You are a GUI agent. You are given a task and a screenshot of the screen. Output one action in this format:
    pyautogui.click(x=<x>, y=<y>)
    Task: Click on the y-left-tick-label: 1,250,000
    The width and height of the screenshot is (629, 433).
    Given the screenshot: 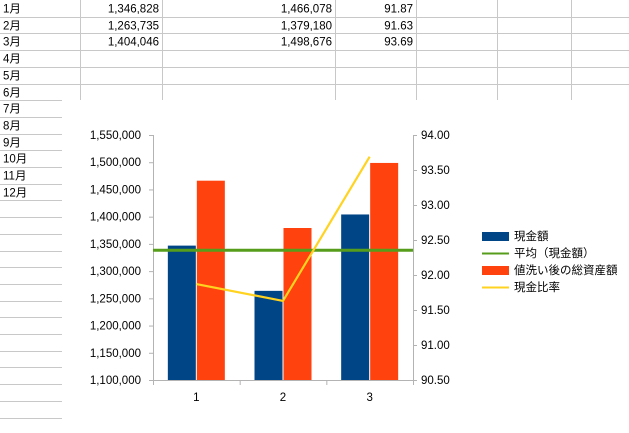 What is the action you would take?
    pyautogui.click(x=115, y=299)
    